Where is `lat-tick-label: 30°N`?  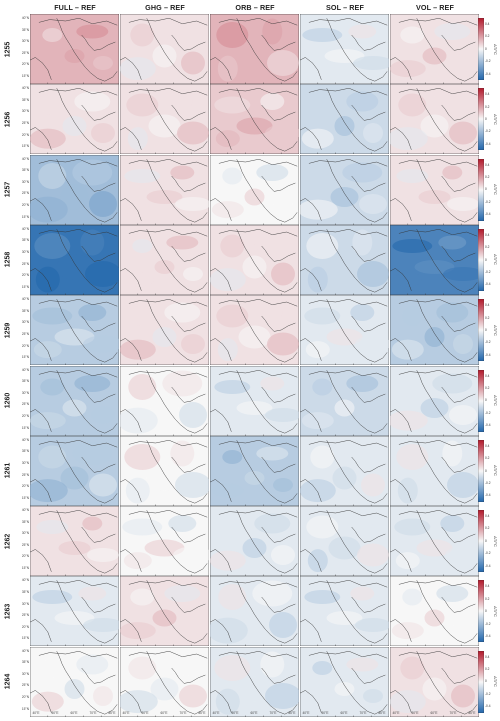 lat-tick-label: 30°N is located at coordinates (25, 252).